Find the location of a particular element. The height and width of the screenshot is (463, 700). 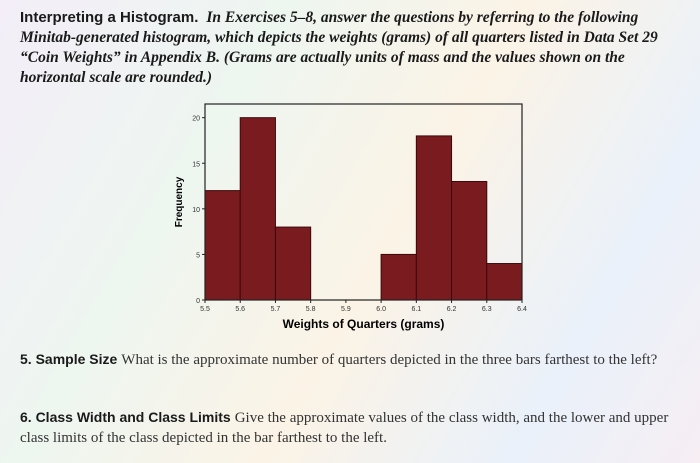

x-tick-label: 6.2 is located at coordinates (452, 309).